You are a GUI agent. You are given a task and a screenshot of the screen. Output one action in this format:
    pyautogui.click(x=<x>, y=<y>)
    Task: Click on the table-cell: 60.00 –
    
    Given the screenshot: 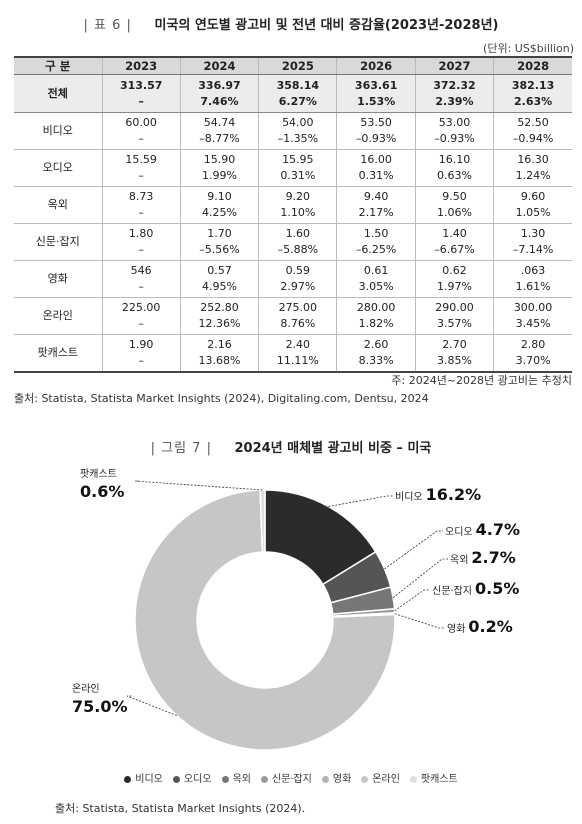 What is the action you would take?
    pyautogui.click(x=141, y=131)
    